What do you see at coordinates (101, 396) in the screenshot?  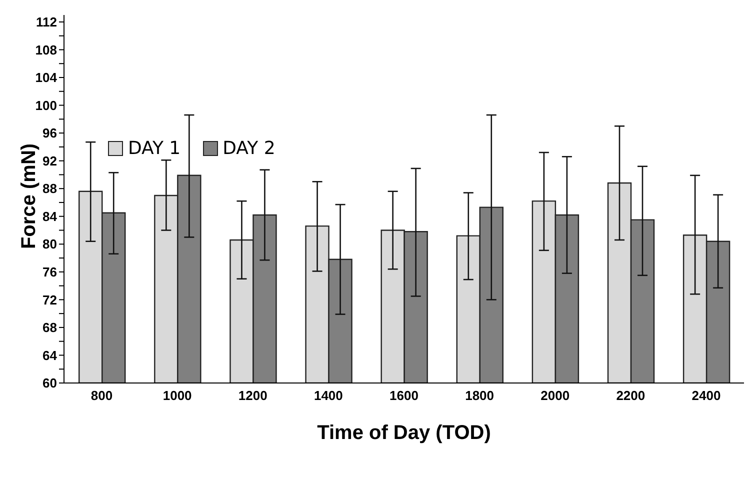 I see `x-tick-label: 800` at bounding box center [101, 396].